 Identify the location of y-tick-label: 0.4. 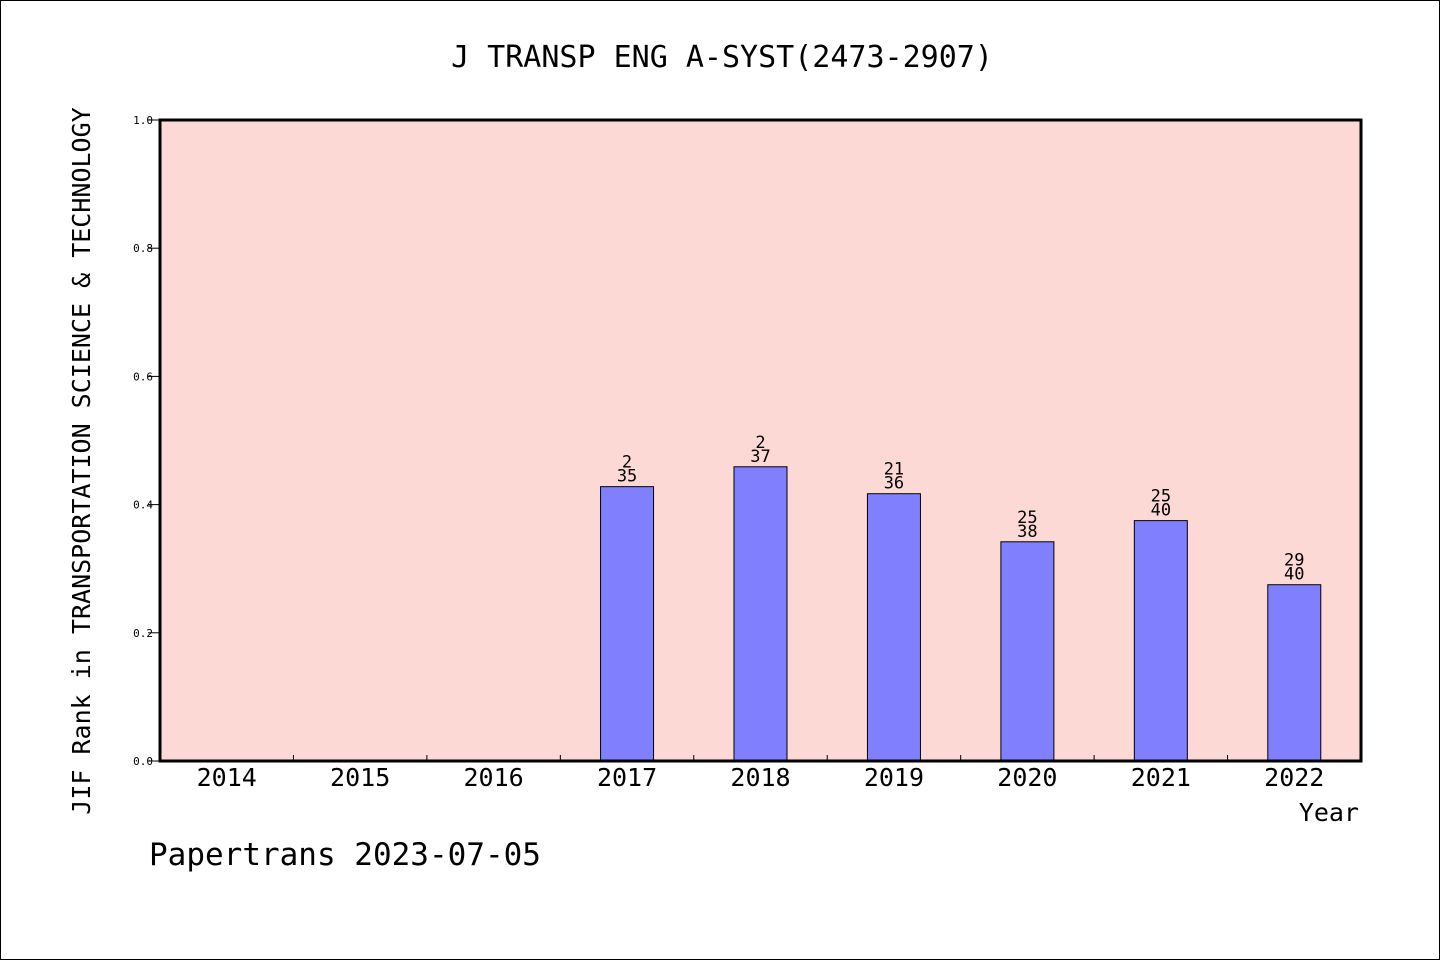
(143, 505).